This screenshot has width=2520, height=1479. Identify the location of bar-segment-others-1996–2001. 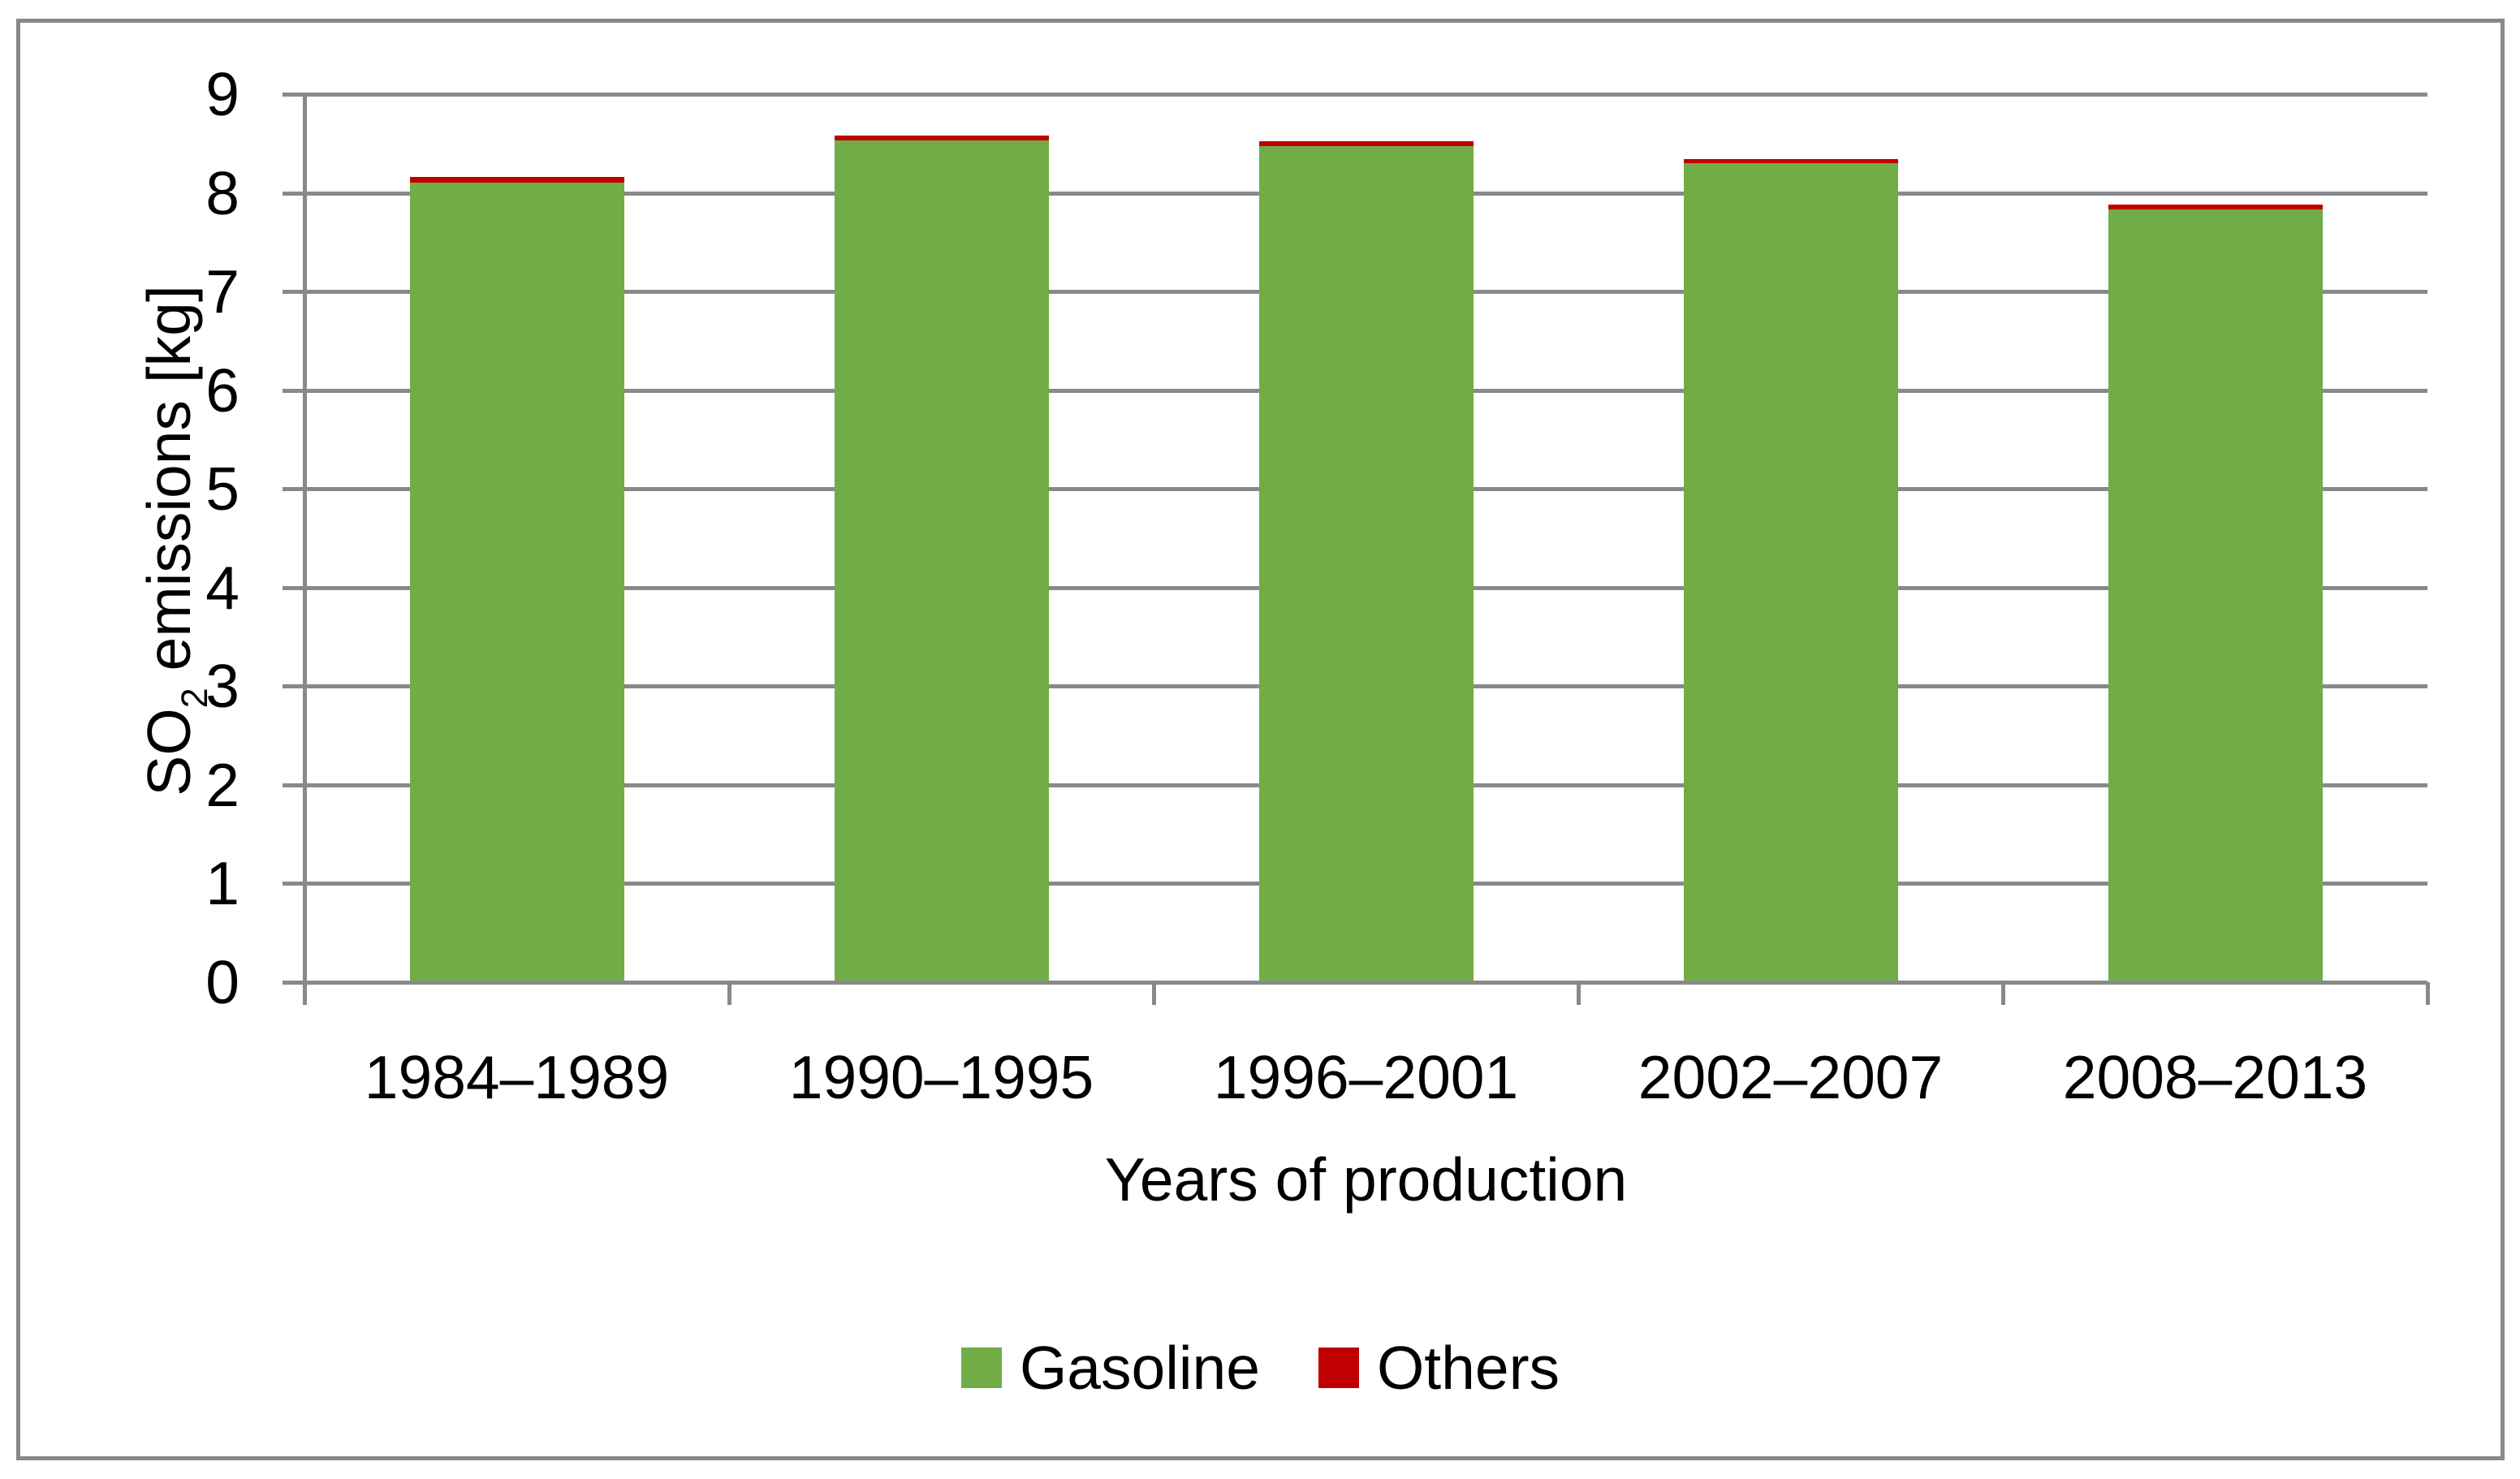
(1366, 144).